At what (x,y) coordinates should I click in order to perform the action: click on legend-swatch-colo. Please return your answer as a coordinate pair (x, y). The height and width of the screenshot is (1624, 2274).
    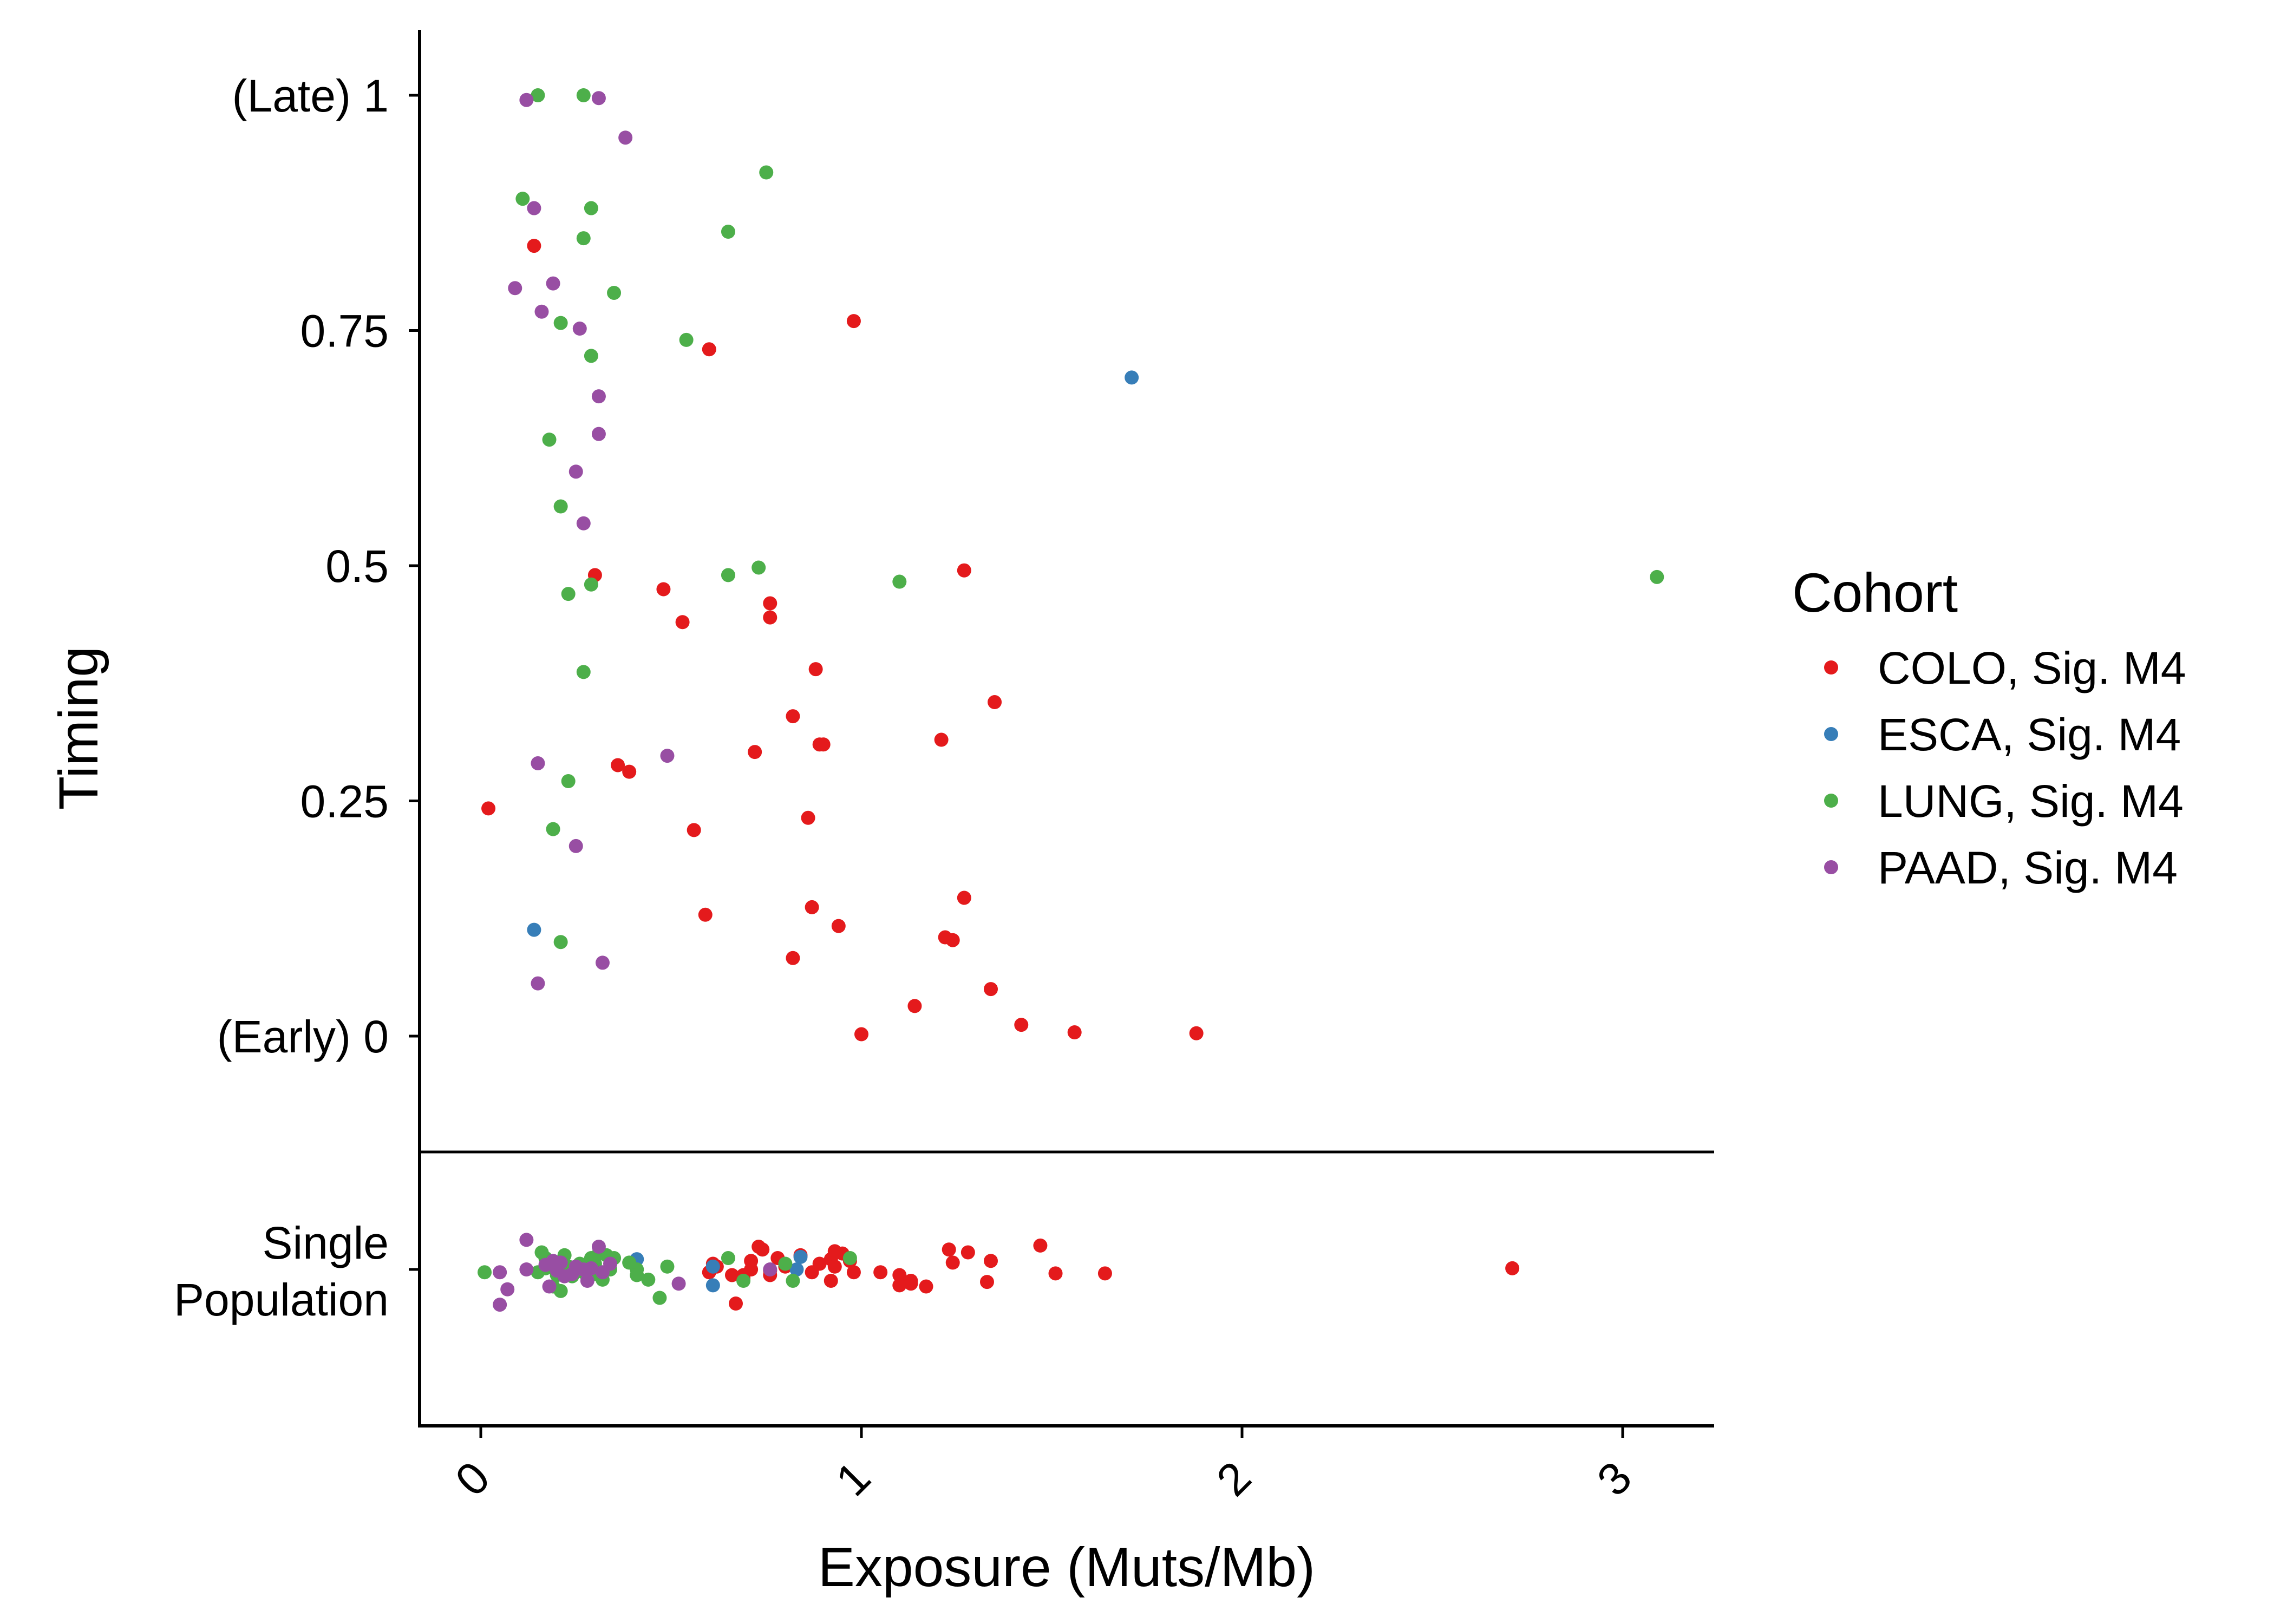
    Looking at the image, I should click on (1831, 668).